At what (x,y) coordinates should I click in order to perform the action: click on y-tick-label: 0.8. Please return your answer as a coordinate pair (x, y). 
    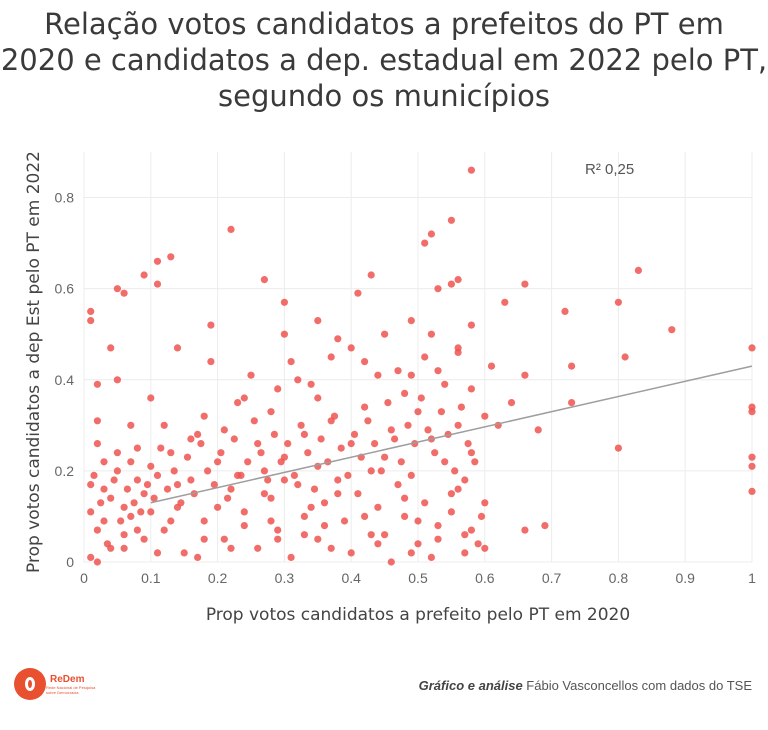
    Looking at the image, I should click on (65, 198).